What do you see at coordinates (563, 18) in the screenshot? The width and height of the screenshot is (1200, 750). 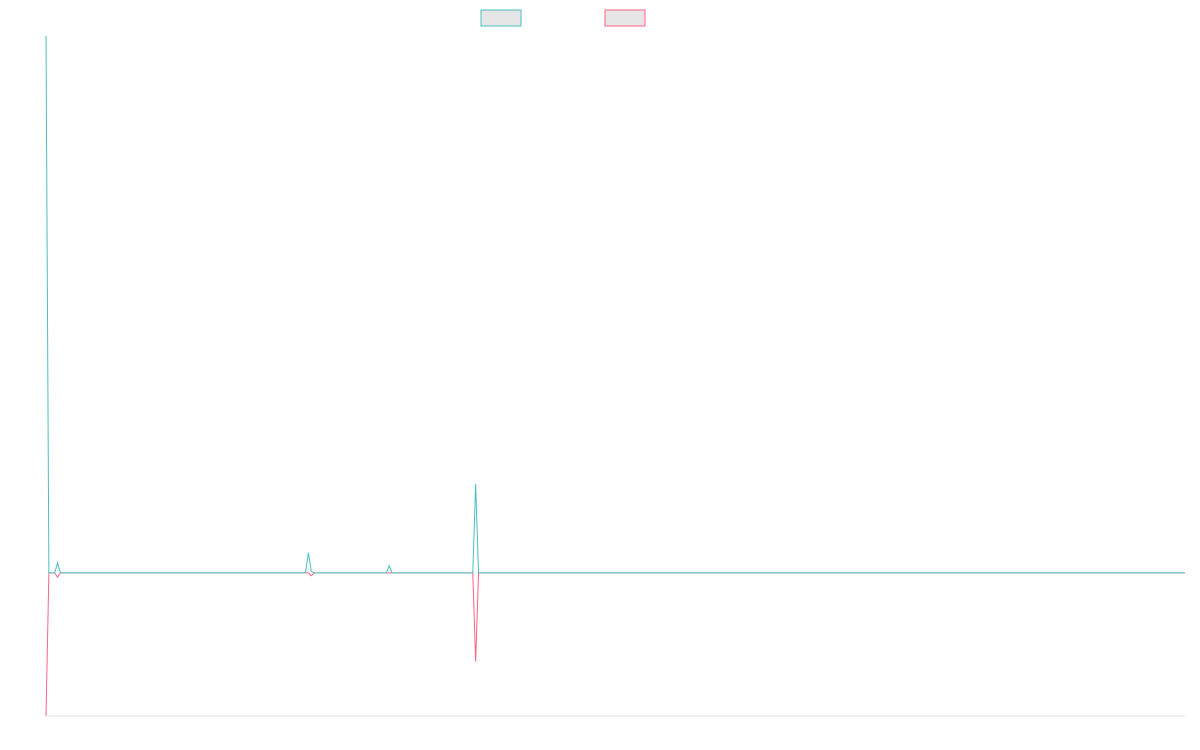 I see `legend` at bounding box center [563, 18].